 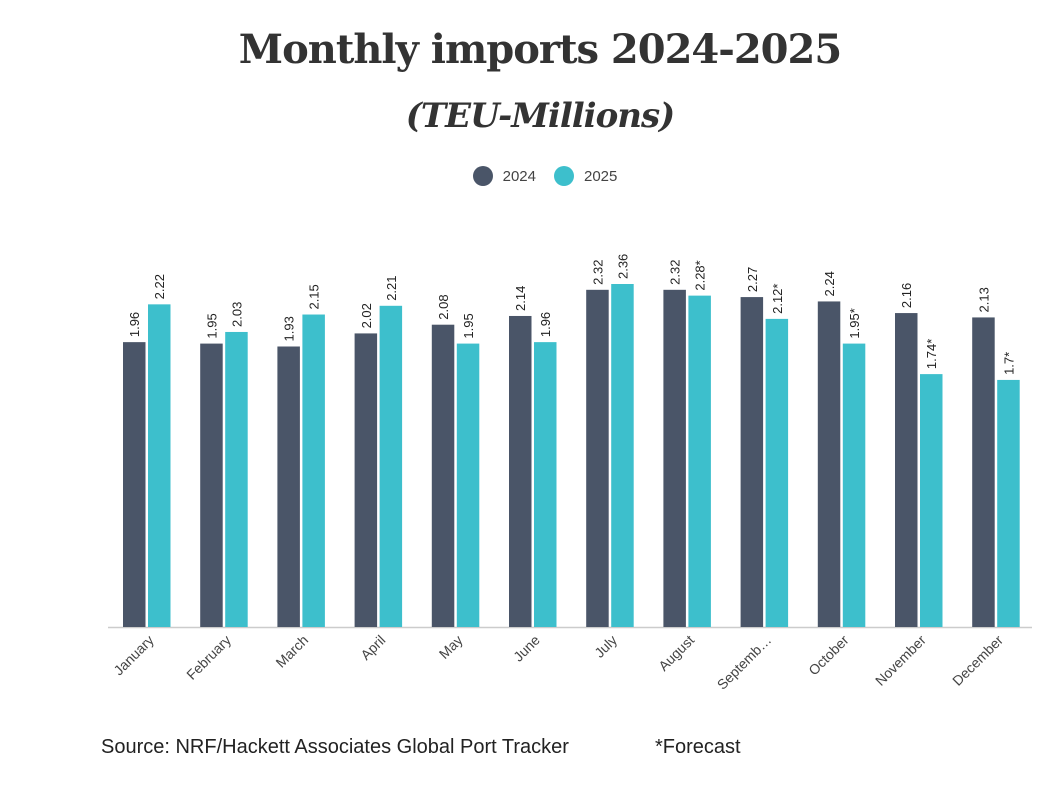 What do you see at coordinates (983, 472) in the screenshot?
I see `bar-2024-december` at bounding box center [983, 472].